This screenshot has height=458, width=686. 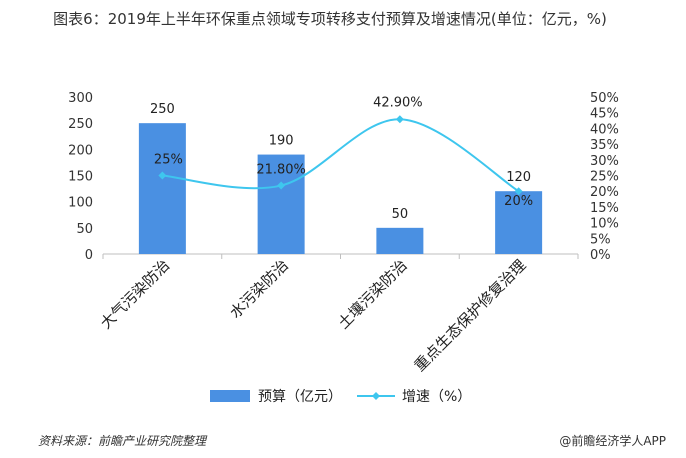 What do you see at coordinates (80, 150) in the screenshot?
I see `y-left-tick-label: 200` at bounding box center [80, 150].